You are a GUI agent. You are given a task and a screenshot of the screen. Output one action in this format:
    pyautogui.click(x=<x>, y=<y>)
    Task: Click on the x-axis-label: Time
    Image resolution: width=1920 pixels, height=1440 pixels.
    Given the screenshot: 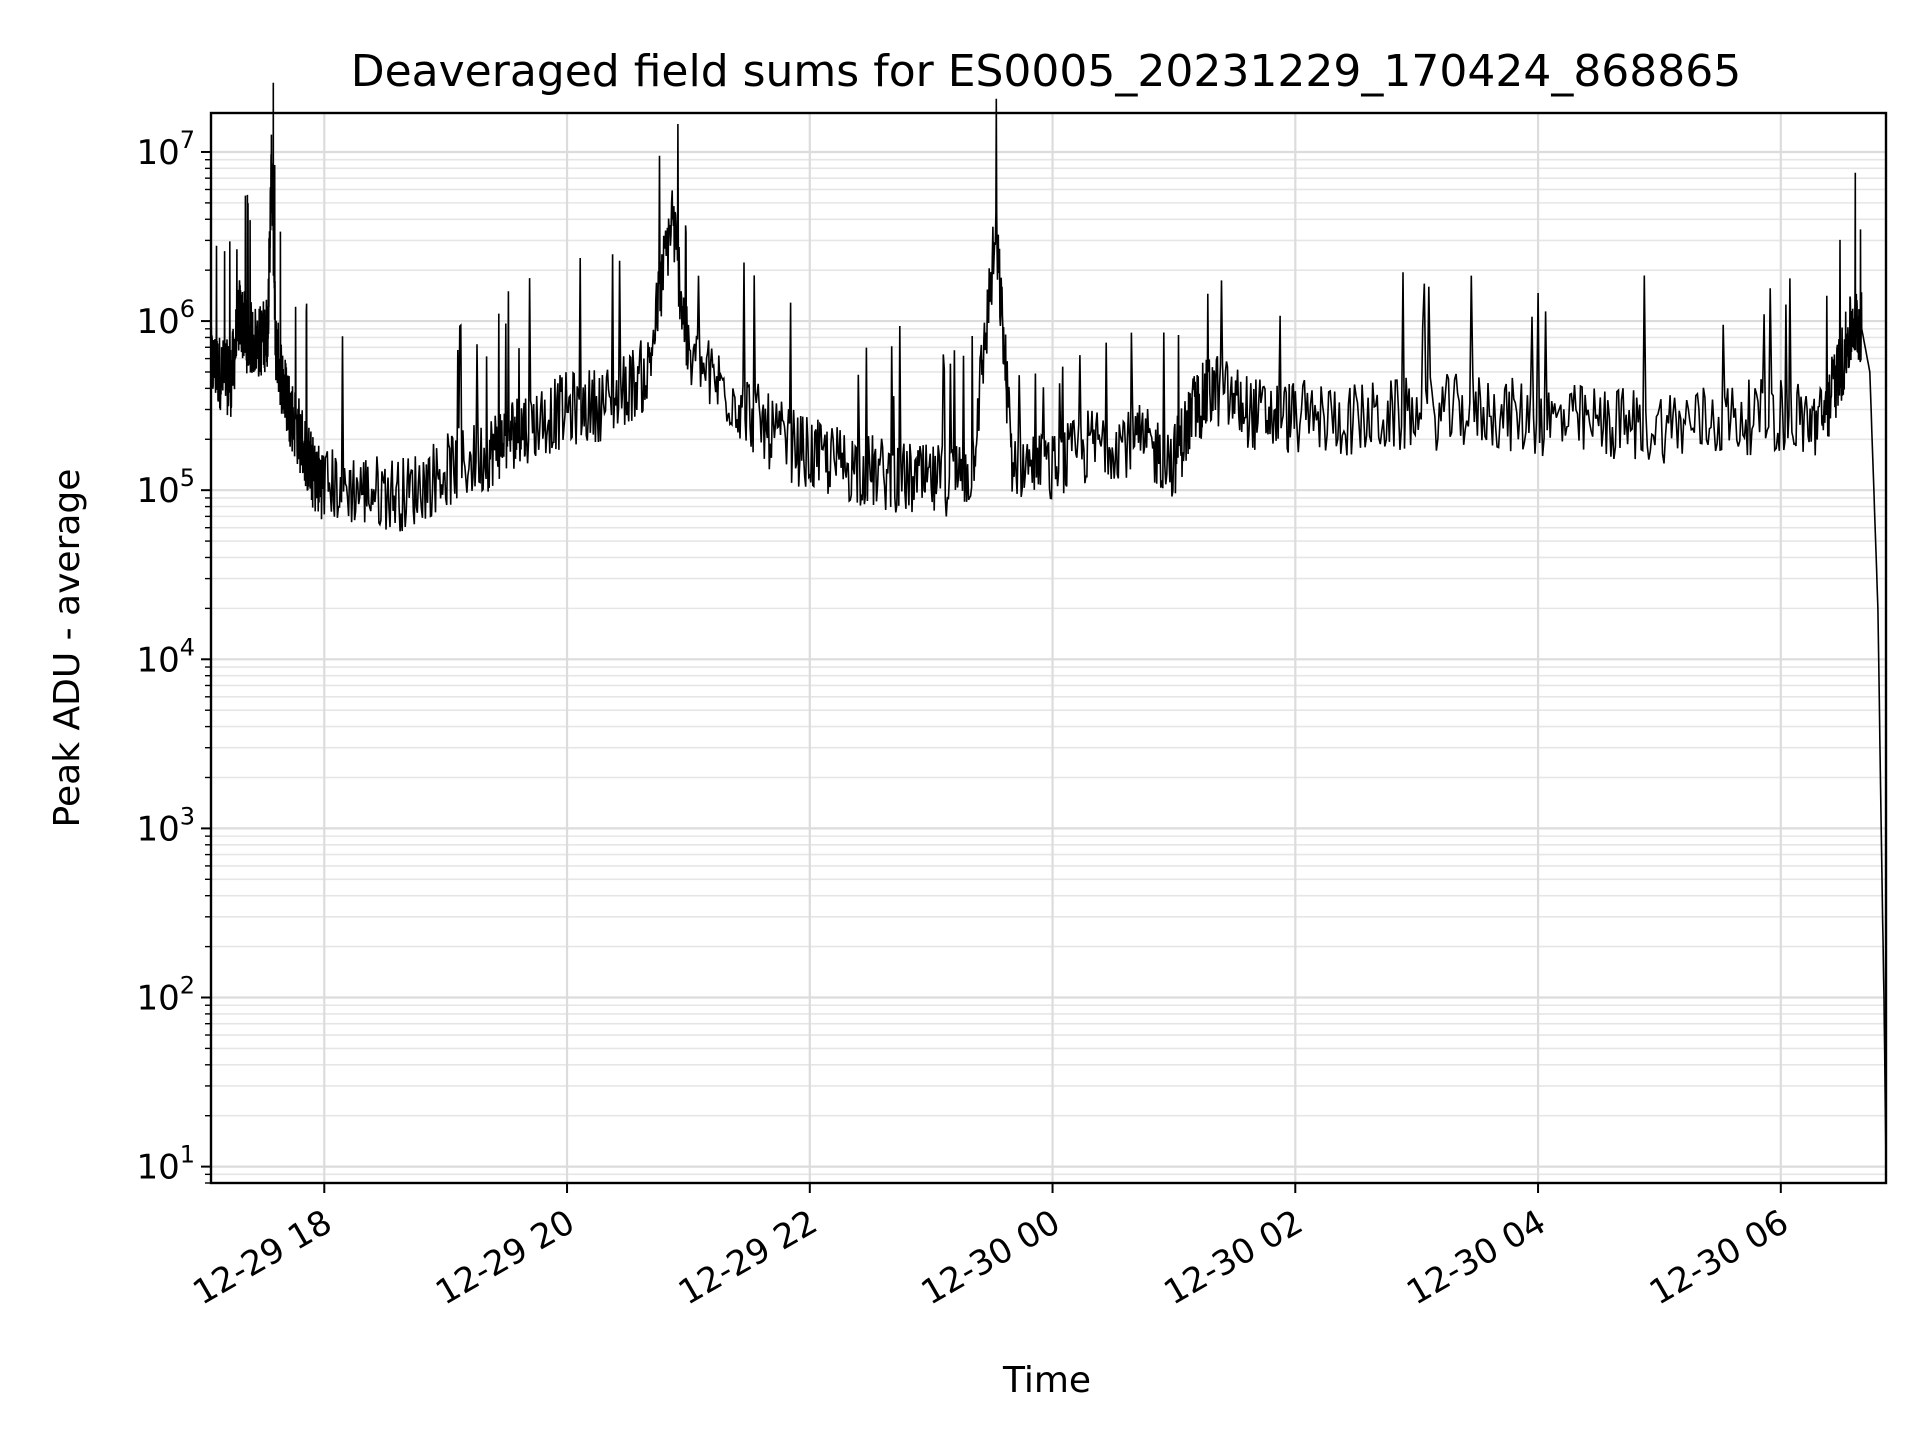 What is the action you would take?
    pyautogui.click(x=1046, y=1380)
    